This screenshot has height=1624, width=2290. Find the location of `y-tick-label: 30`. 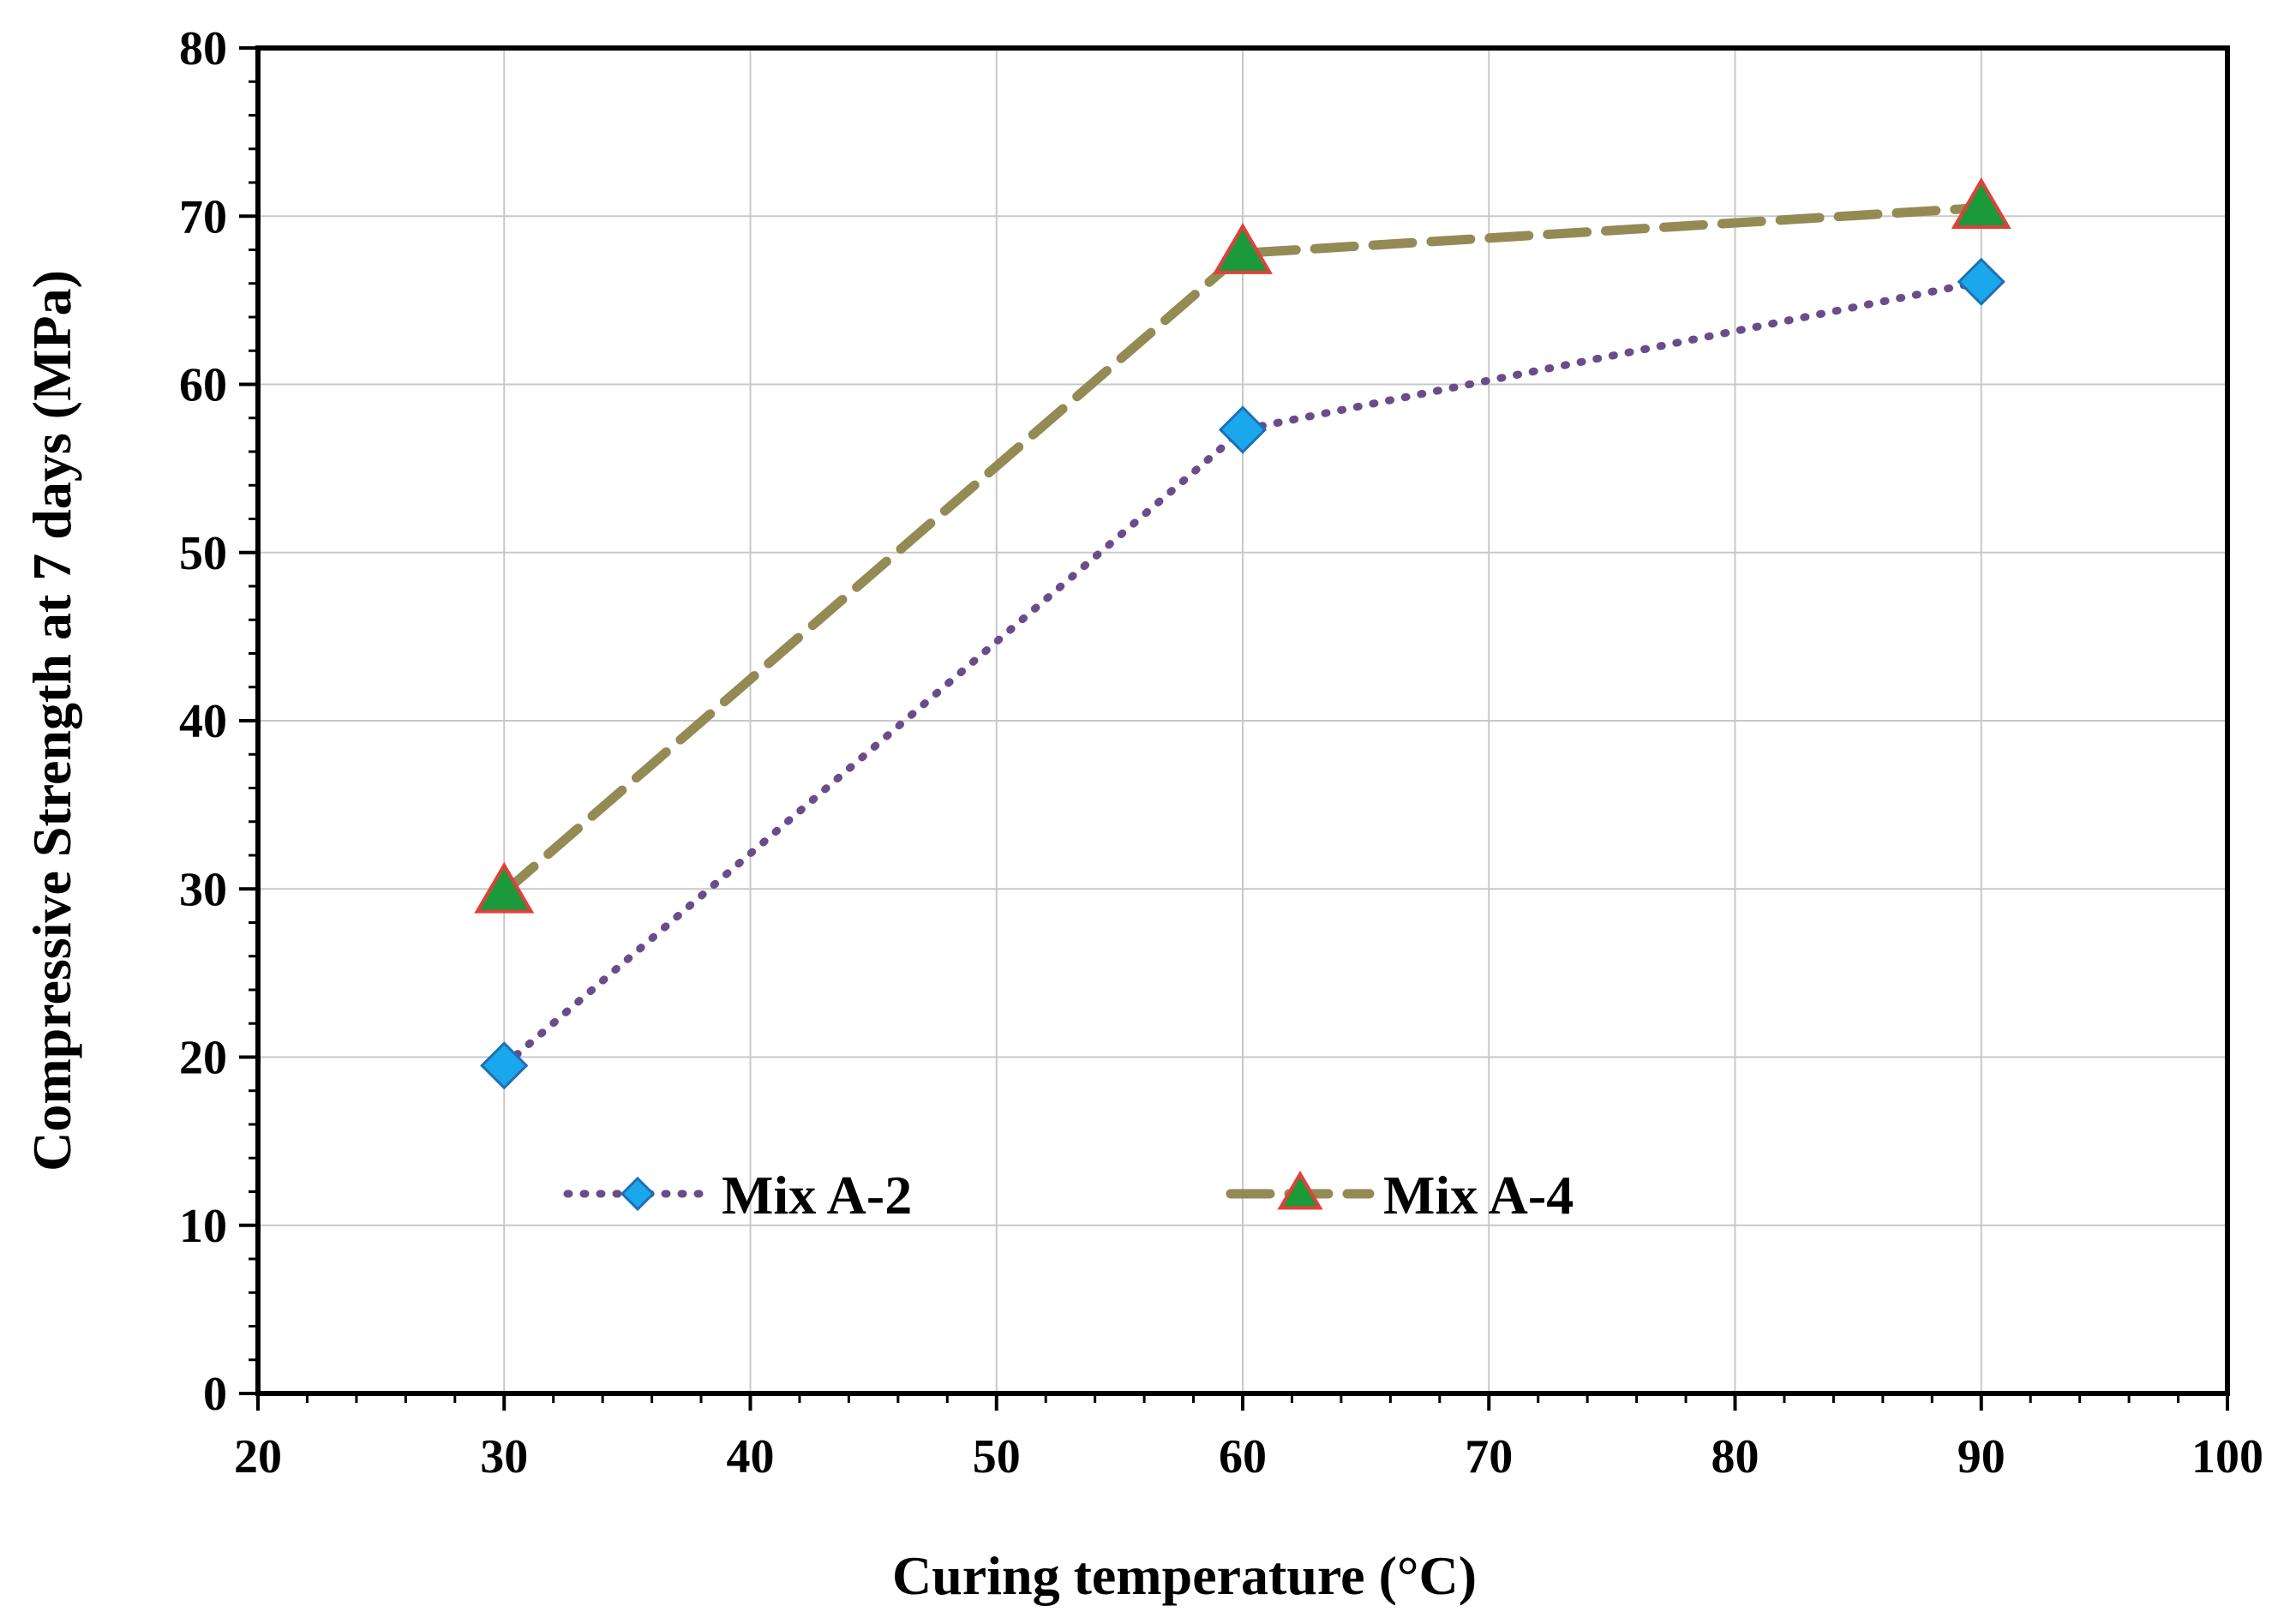

y-tick-label: 30 is located at coordinates (203, 890).